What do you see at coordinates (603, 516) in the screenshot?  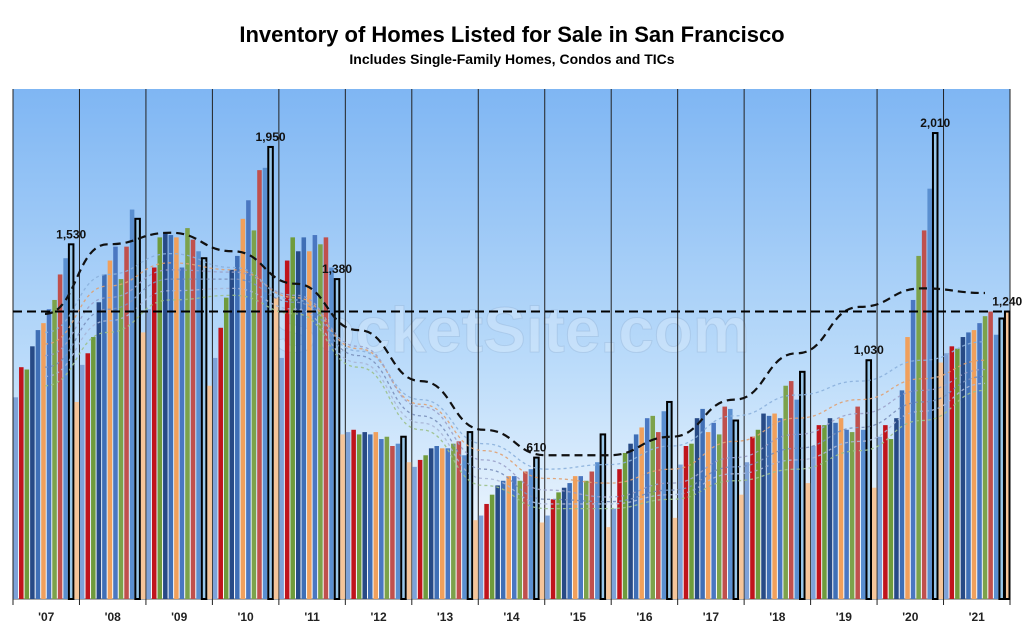 I see `bar-15-nov` at bounding box center [603, 516].